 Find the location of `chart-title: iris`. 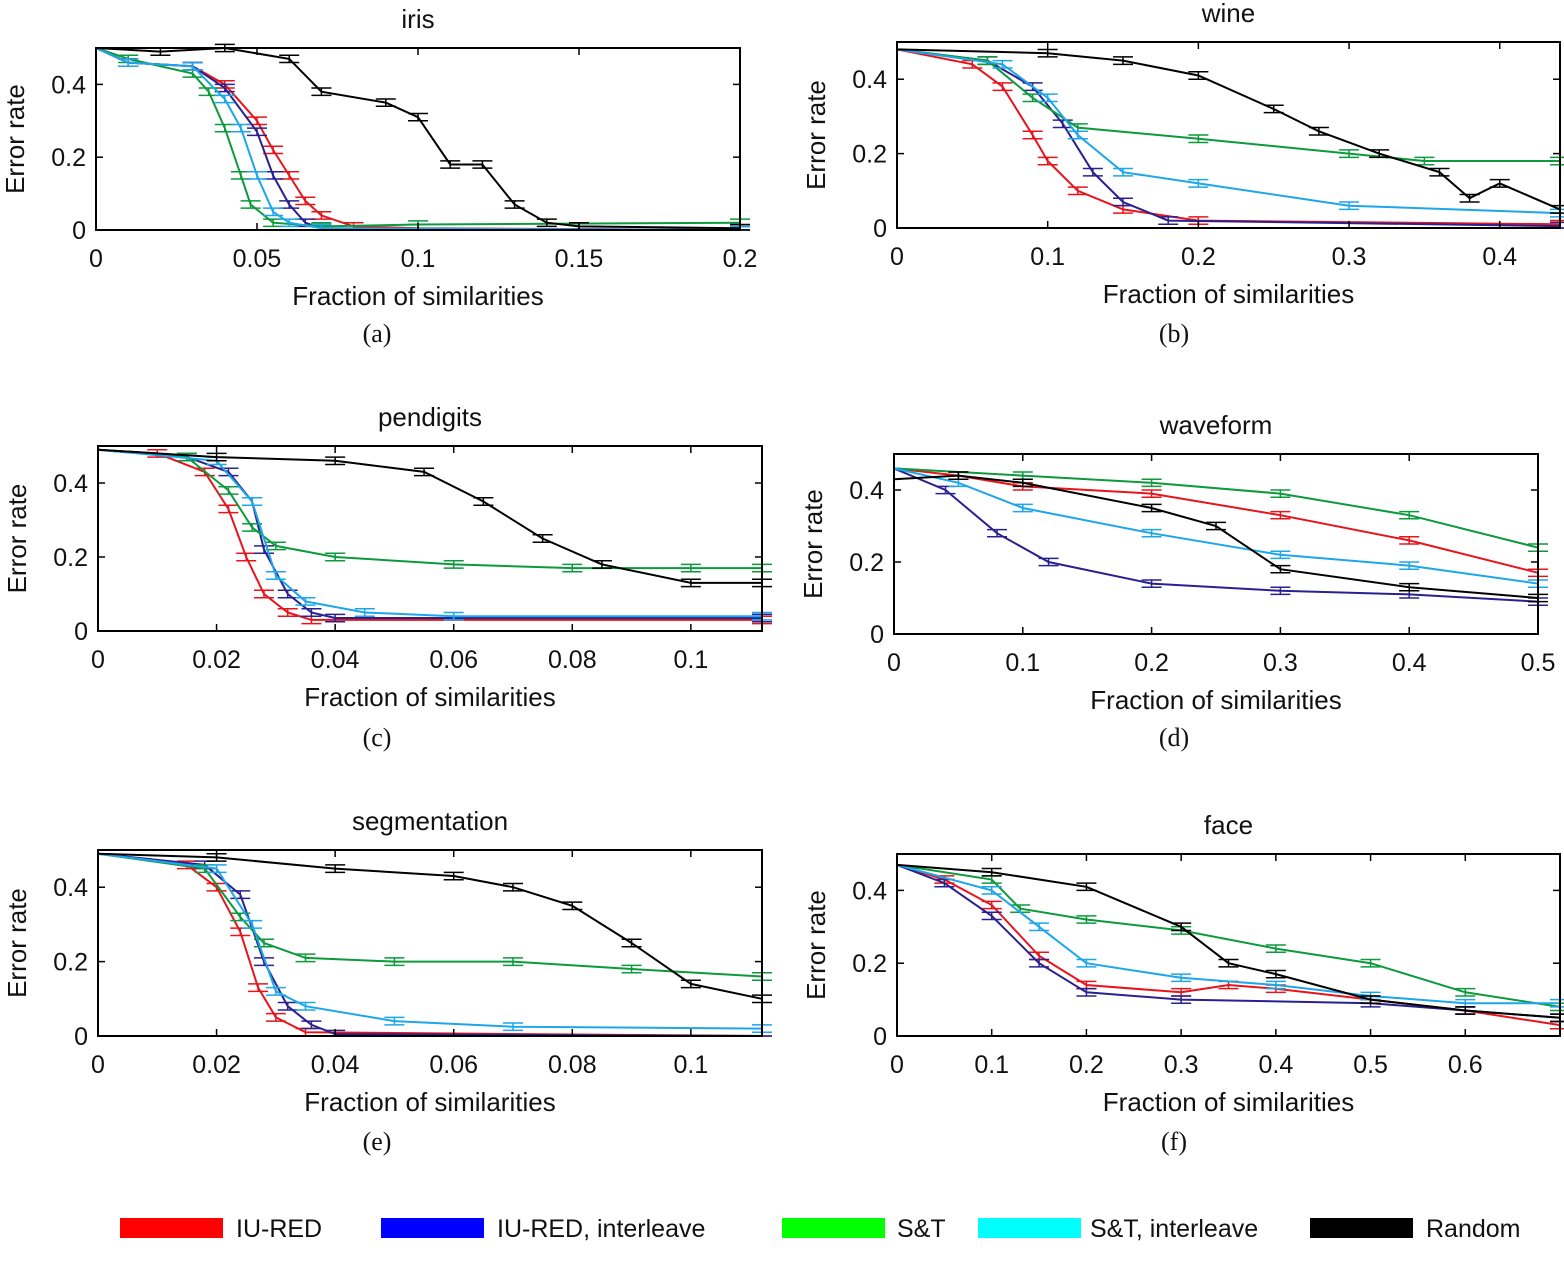

chart-title: iris is located at coordinates (417, 19).